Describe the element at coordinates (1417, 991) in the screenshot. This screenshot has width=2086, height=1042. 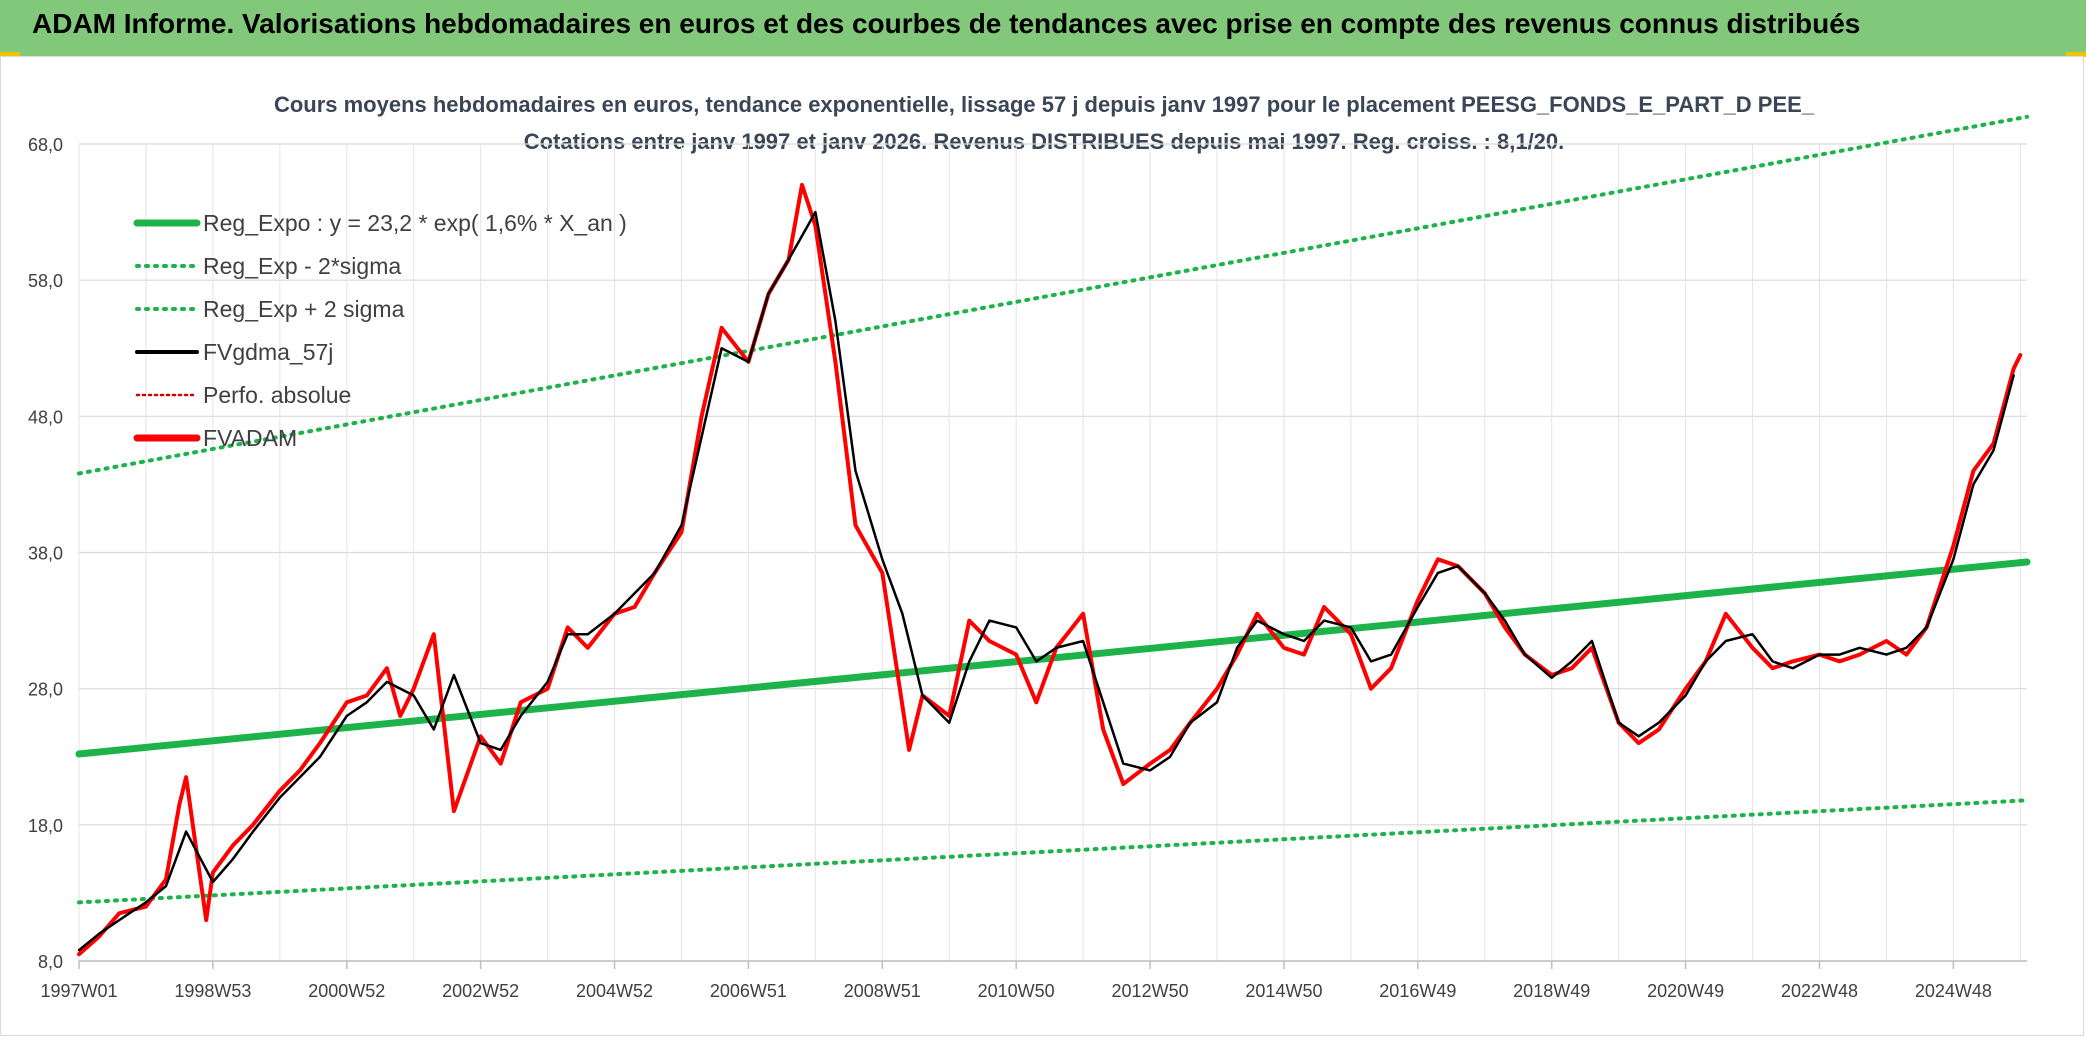
I see `x-tick-label: 2016W49` at that location.